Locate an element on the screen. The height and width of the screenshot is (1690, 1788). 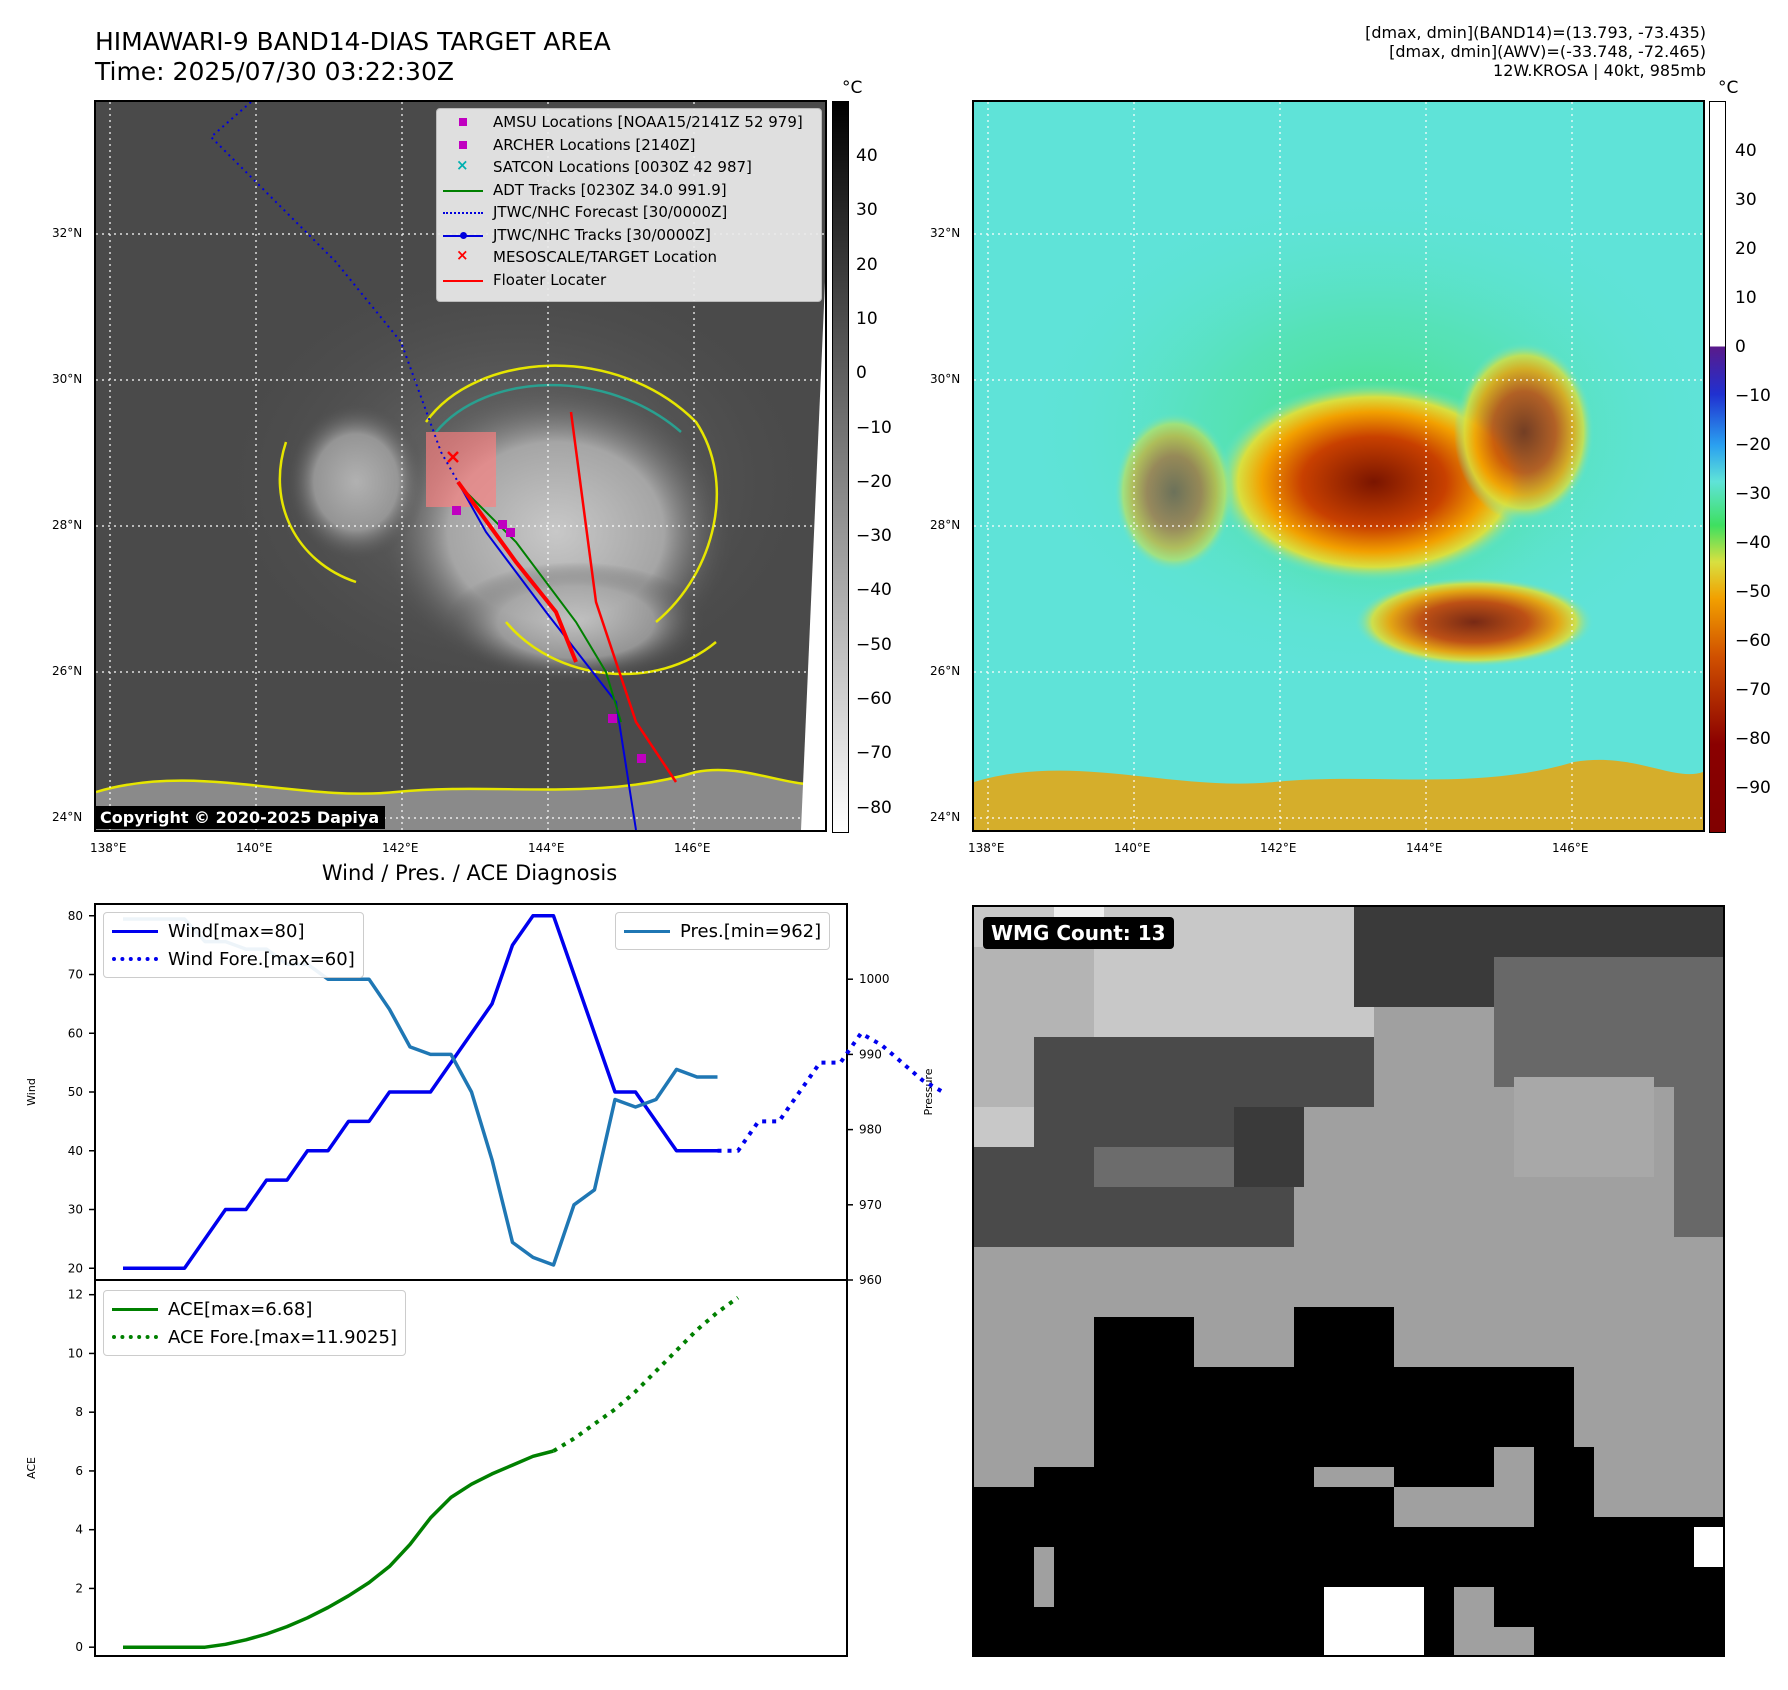
y-tick-label: 12 is located at coordinates (75, 1295).